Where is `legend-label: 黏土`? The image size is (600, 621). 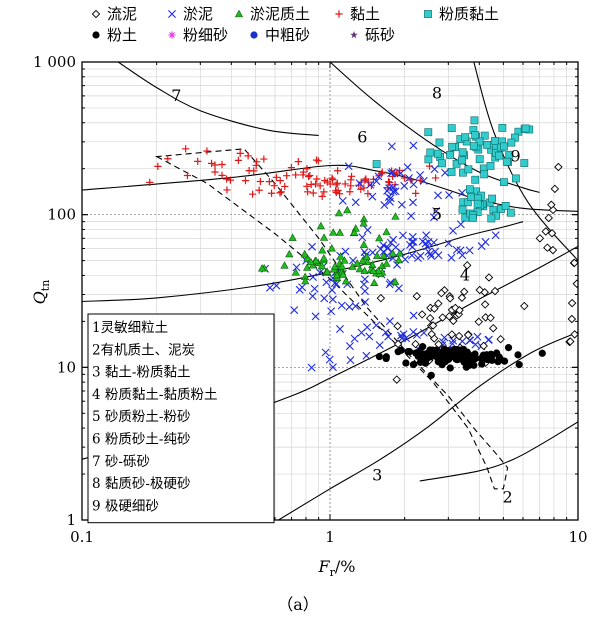
legend-label: 黏土 is located at coordinates (365, 14).